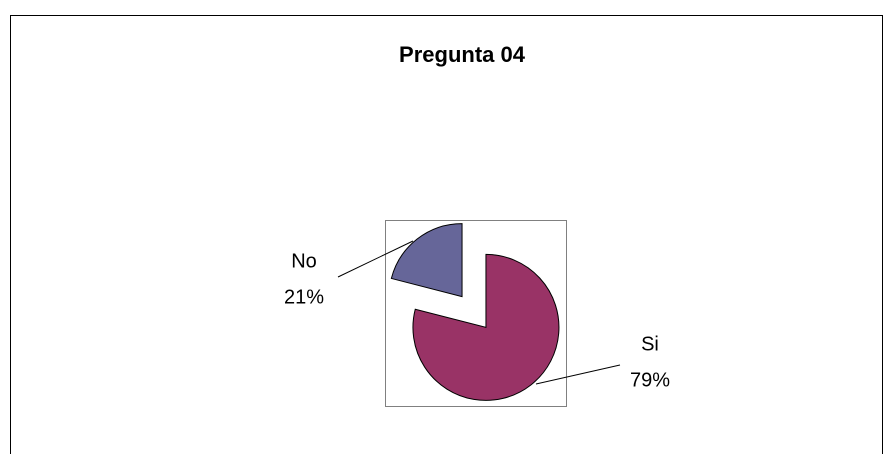  I want to click on slice-label: No, so click(304, 261).